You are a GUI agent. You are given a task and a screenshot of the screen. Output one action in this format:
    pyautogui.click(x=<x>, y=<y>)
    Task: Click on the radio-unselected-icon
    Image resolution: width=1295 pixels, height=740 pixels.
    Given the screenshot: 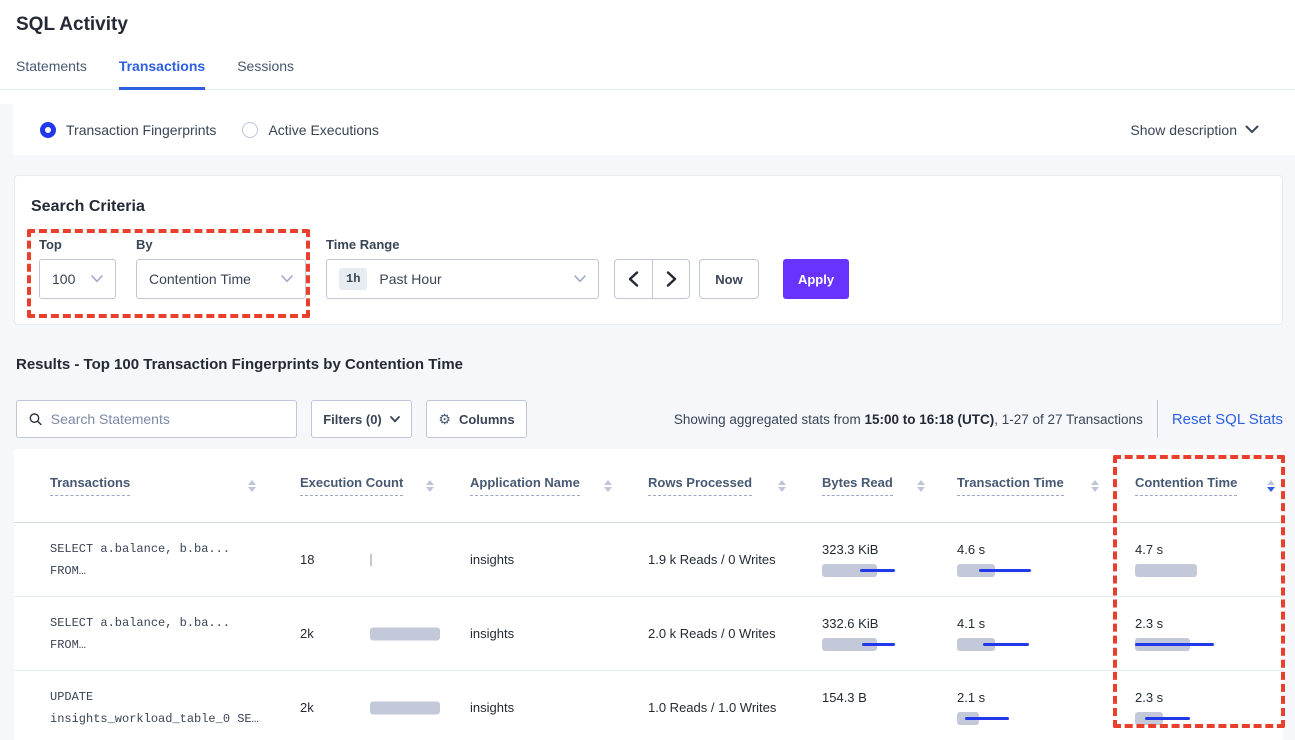 What is the action you would take?
    pyautogui.click(x=250, y=129)
    